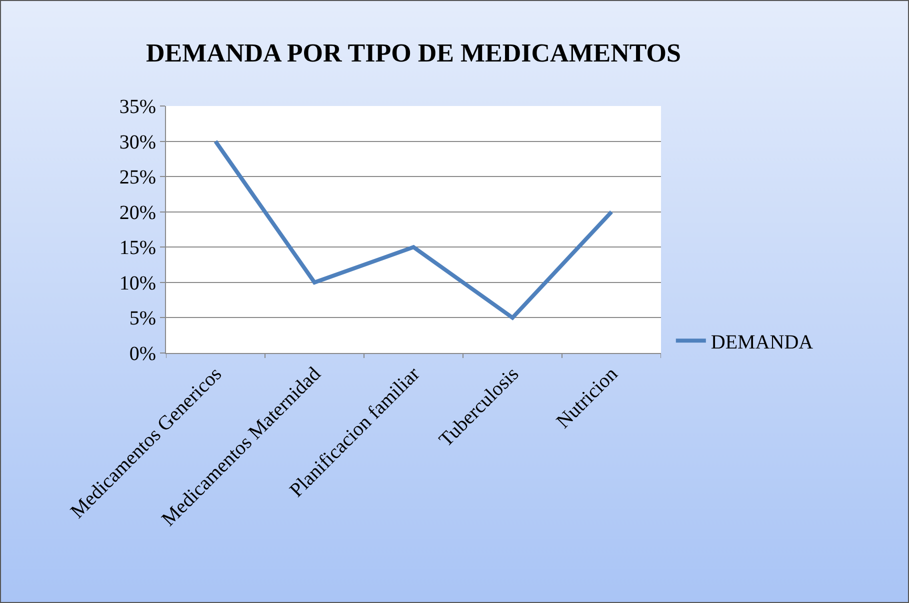 The image size is (909, 603). I want to click on y-tick-label: 5%, so click(142, 319).